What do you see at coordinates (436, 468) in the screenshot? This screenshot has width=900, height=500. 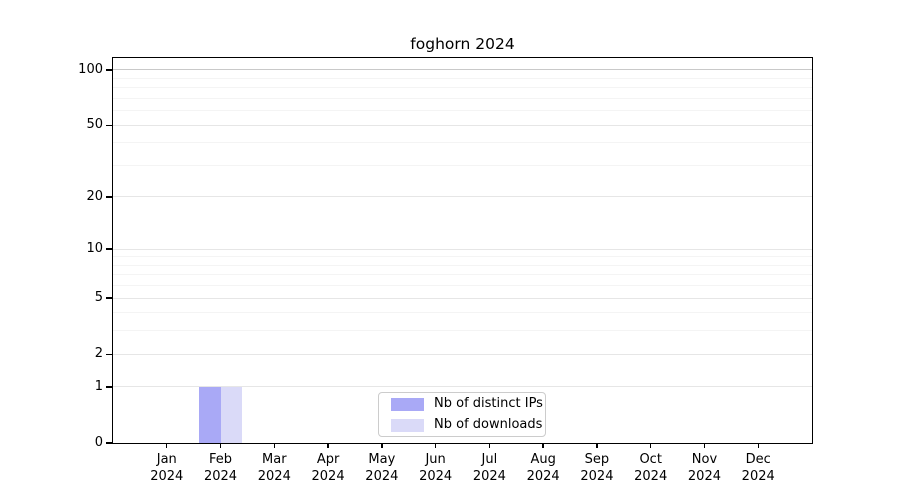 I see `x-tick-label: Jun 2024` at bounding box center [436, 468].